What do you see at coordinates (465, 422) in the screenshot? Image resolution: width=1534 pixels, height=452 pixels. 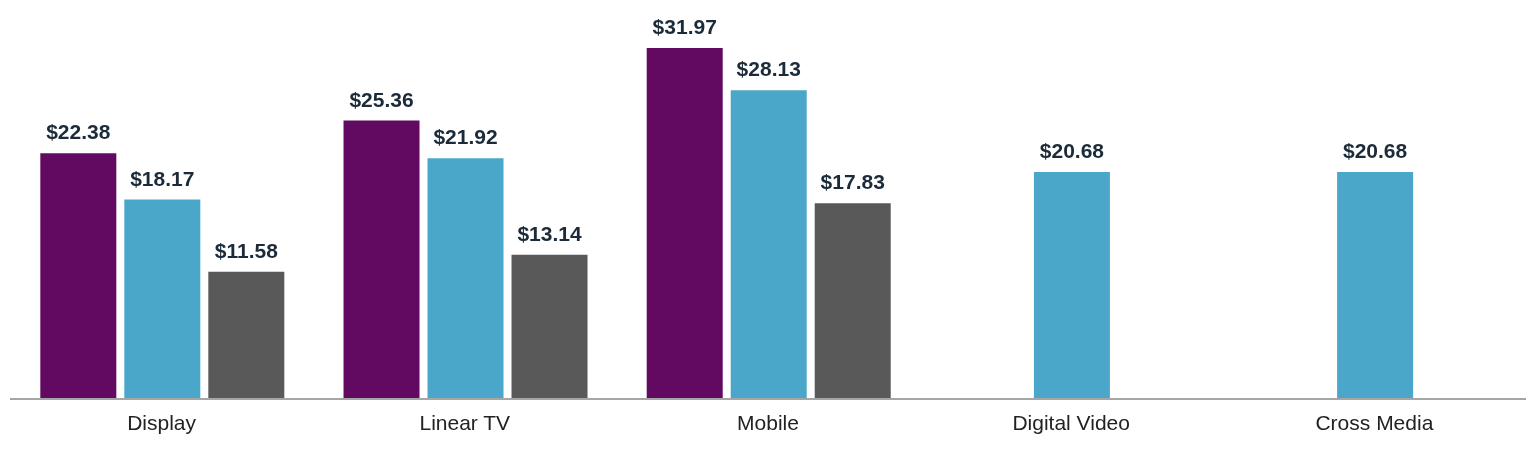 I see `x-tick-label: Linear TV` at bounding box center [465, 422].